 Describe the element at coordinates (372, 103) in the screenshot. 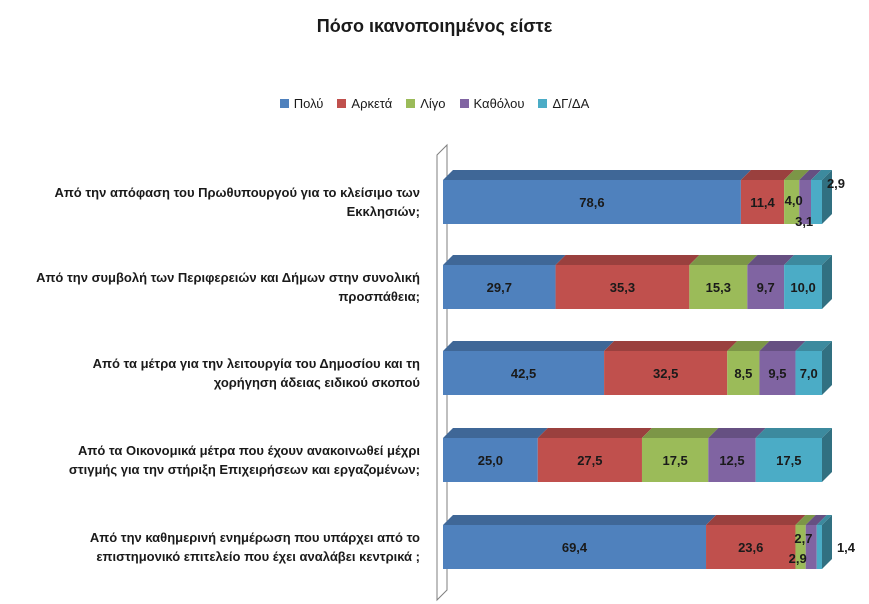

I see `legend-label: Αρκετά` at that location.